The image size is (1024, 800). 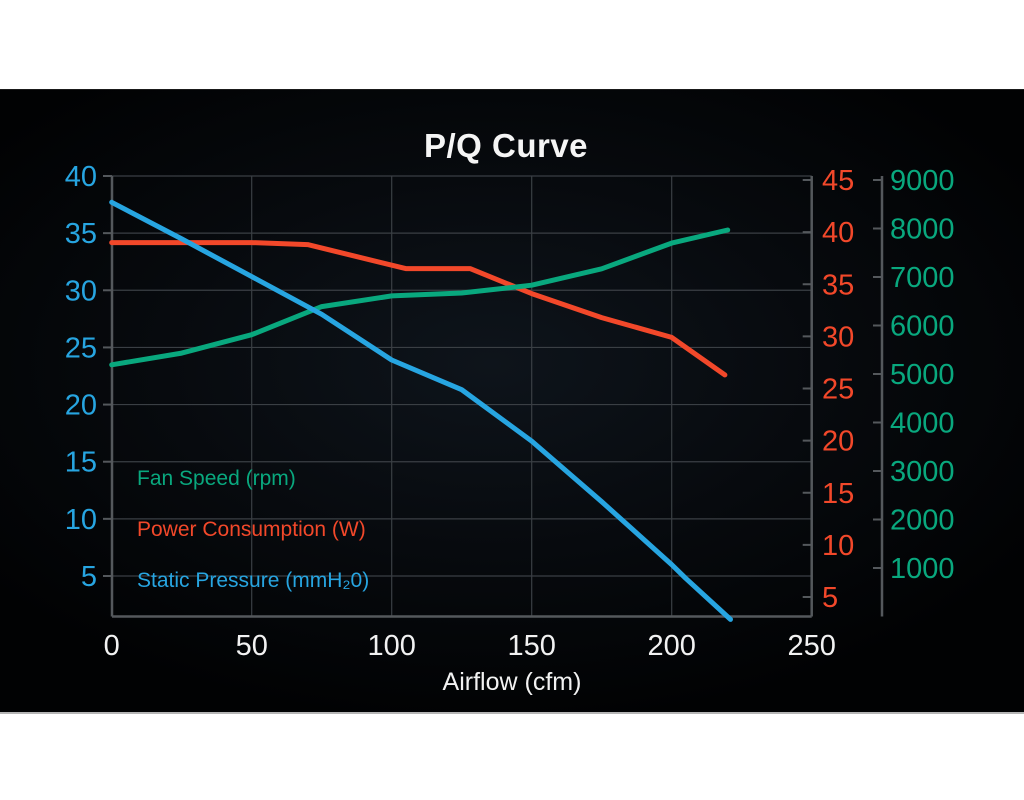 What do you see at coordinates (922, 472) in the screenshot?
I see `fan-axis-labels-label: 3000` at bounding box center [922, 472].